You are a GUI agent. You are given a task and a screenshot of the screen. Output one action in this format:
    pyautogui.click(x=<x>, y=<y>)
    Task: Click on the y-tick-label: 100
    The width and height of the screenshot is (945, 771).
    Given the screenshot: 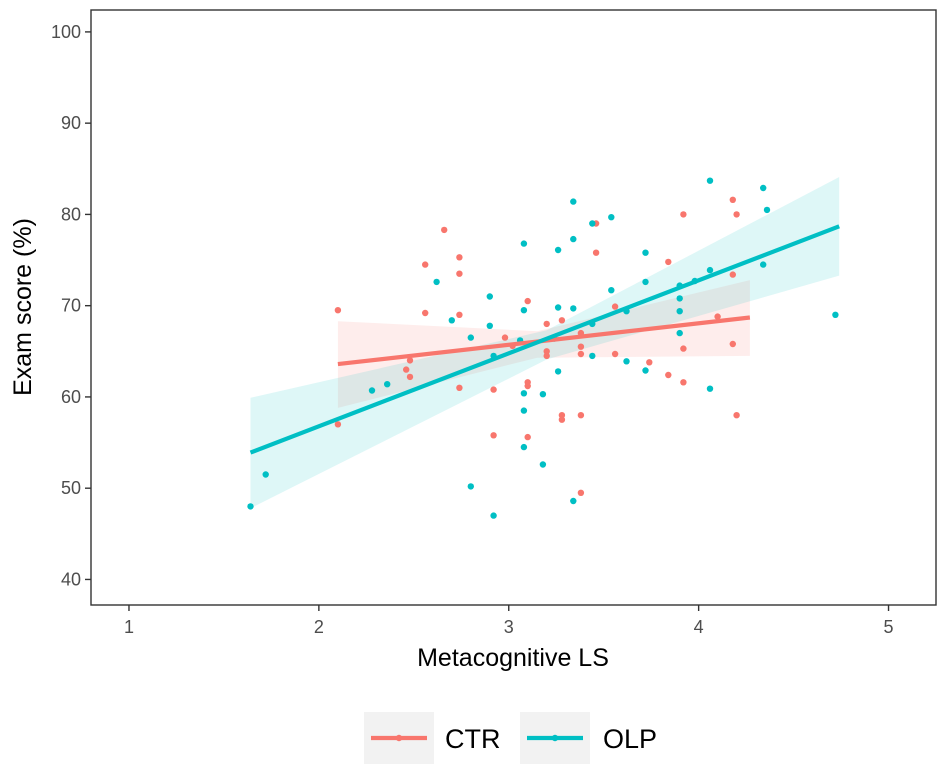 What is the action you would take?
    pyautogui.click(x=66, y=32)
    